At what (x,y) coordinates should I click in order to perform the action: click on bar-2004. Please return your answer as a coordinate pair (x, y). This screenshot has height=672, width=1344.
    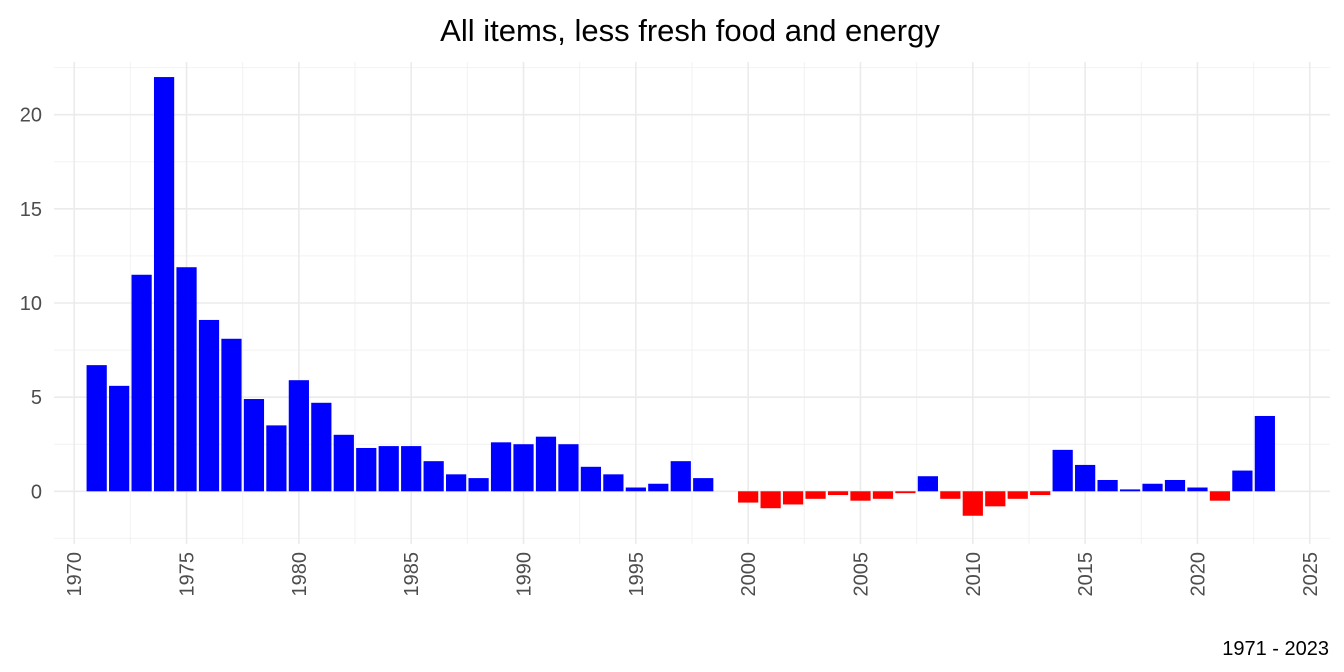
    Looking at the image, I should click on (838, 493).